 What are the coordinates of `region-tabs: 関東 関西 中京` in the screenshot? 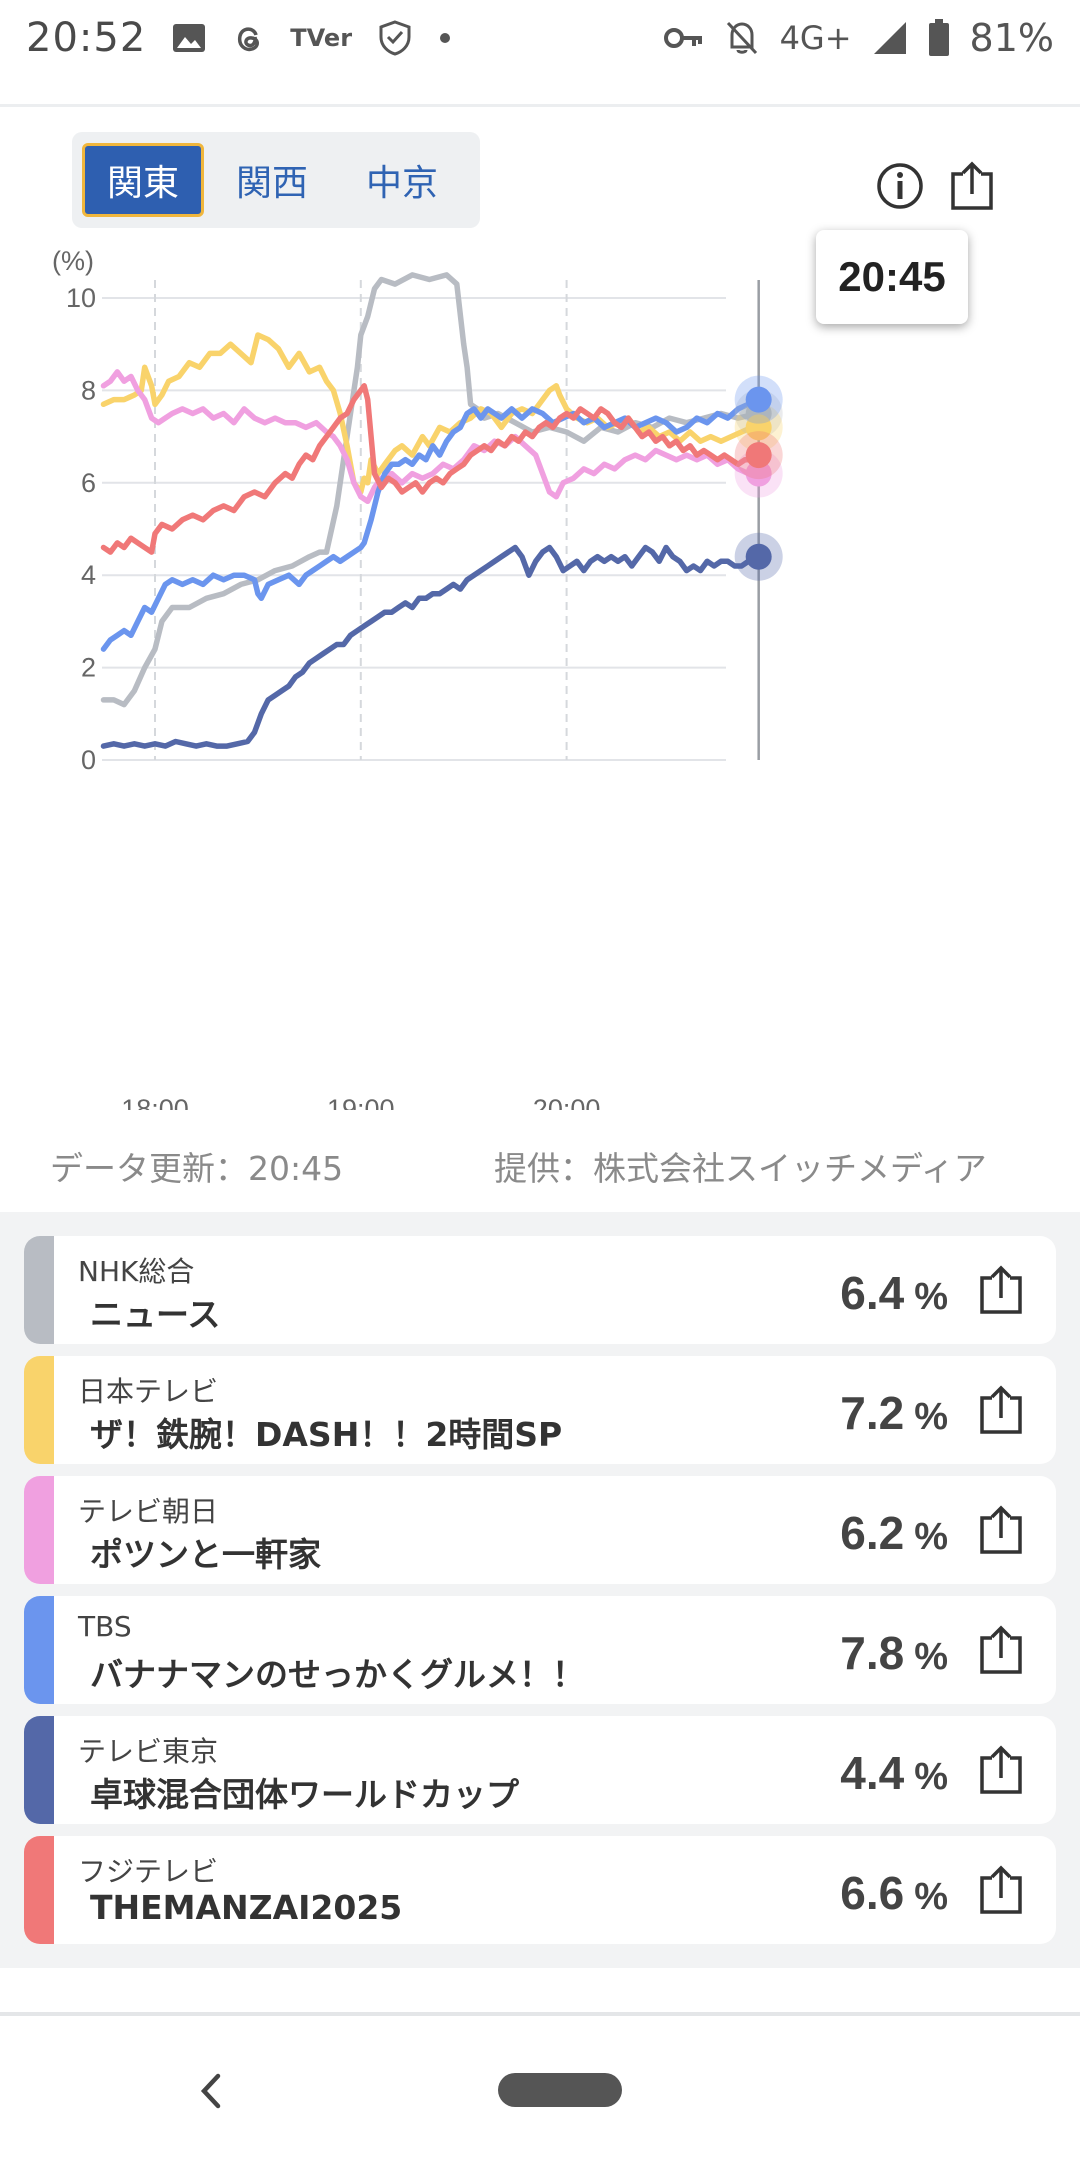 It's located at (276, 180).